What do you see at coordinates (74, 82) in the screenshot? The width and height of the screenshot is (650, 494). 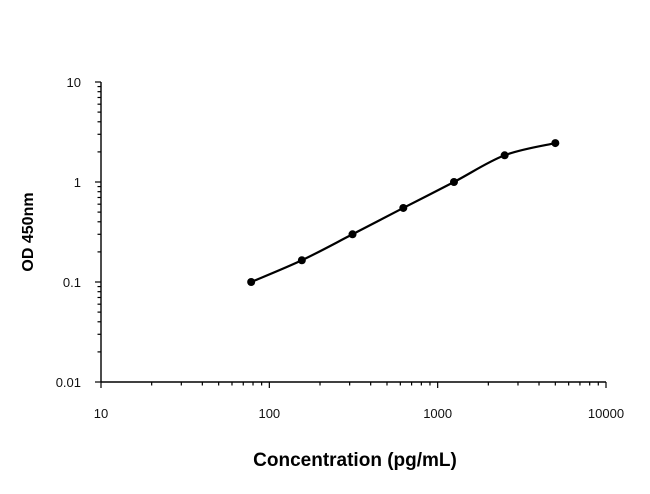 I see `y-tick-label: 10` at bounding box center [74, 82].